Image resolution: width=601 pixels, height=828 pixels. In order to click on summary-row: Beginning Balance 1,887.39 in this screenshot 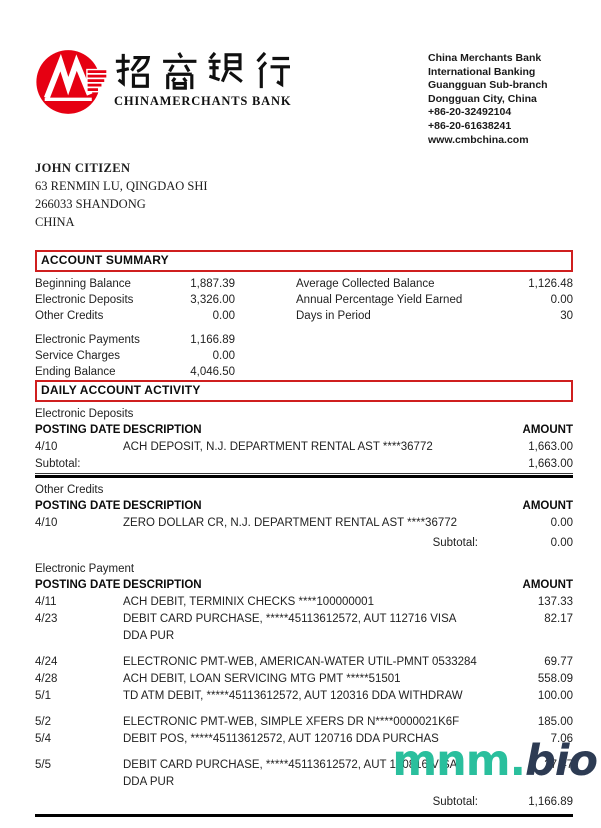, I will do `click(135, 284)`.